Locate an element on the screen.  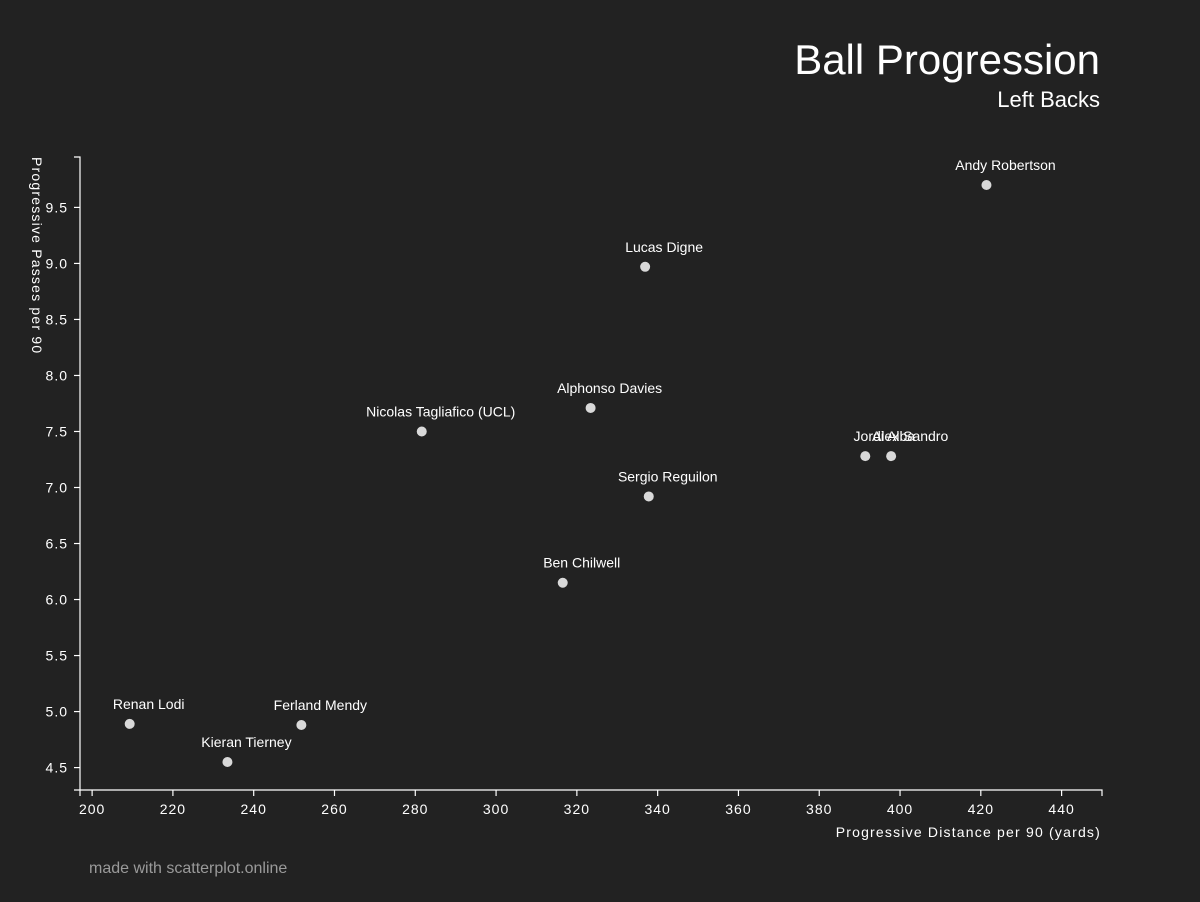
x-tick-label: 340 is located at coordinates (657, 809).